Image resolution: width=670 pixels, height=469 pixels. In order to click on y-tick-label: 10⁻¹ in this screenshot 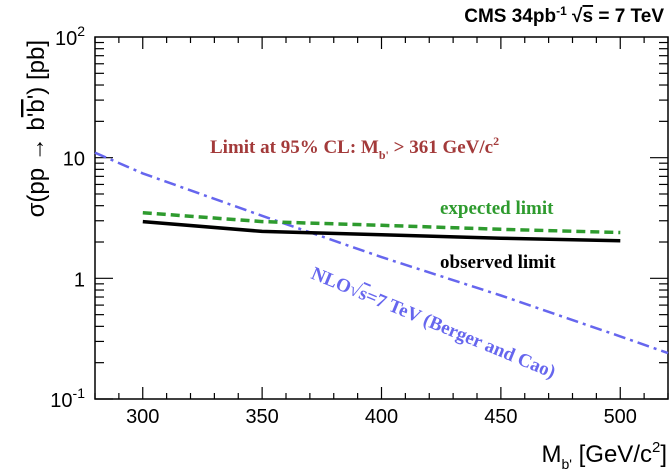, I will do `click(67, 398)`.